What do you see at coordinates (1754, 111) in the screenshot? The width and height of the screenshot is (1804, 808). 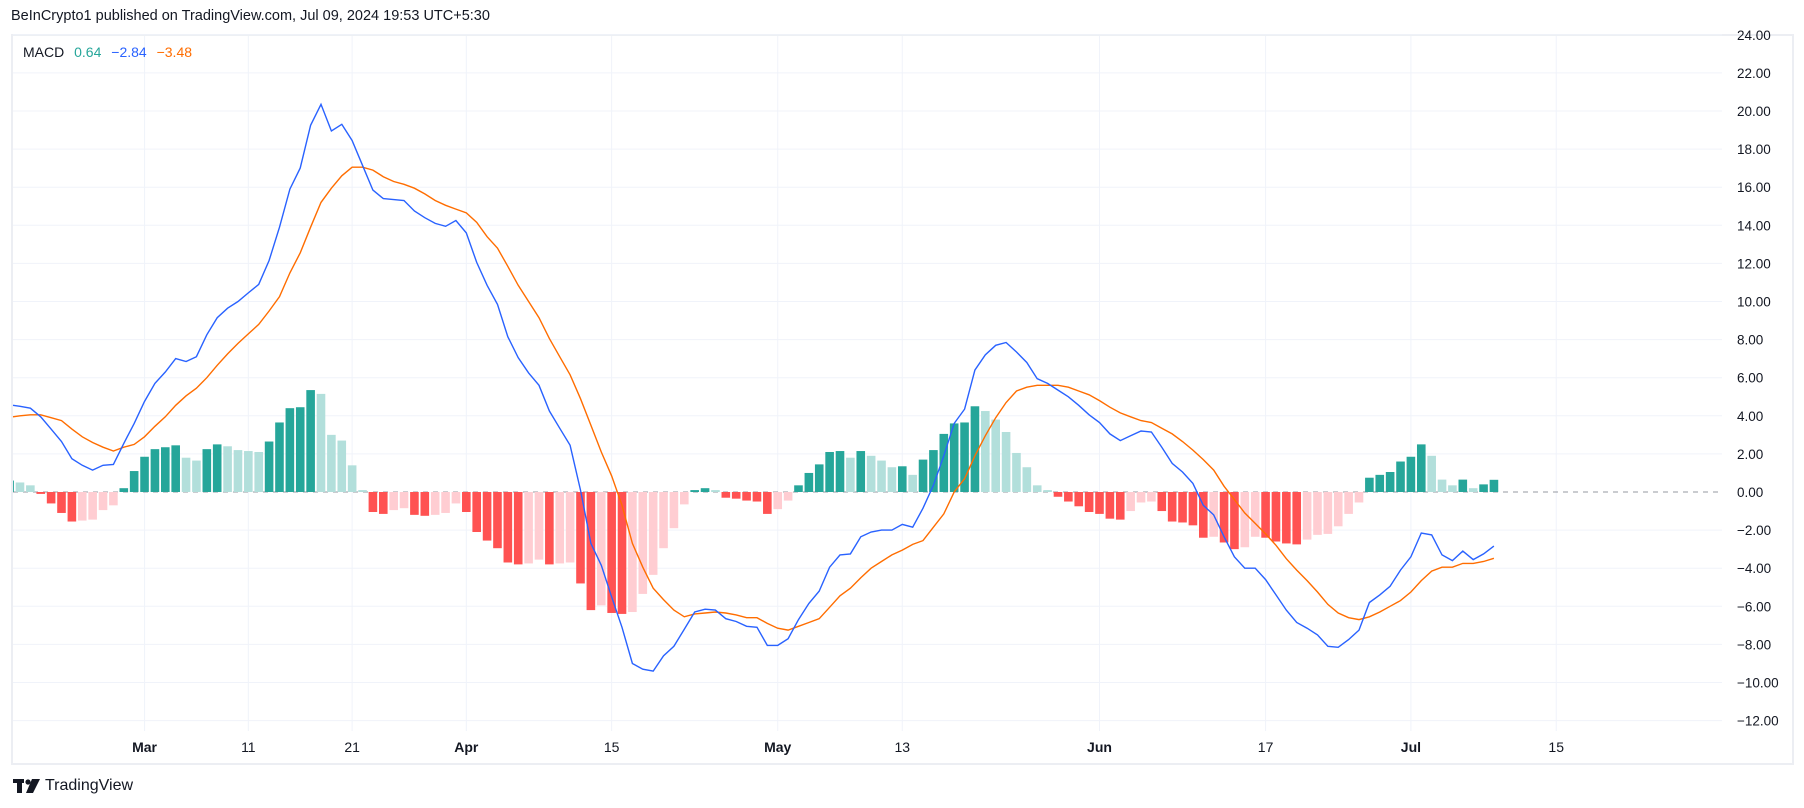 I see `y-tick-label: 20.00` at bounding box center [1754, 111].